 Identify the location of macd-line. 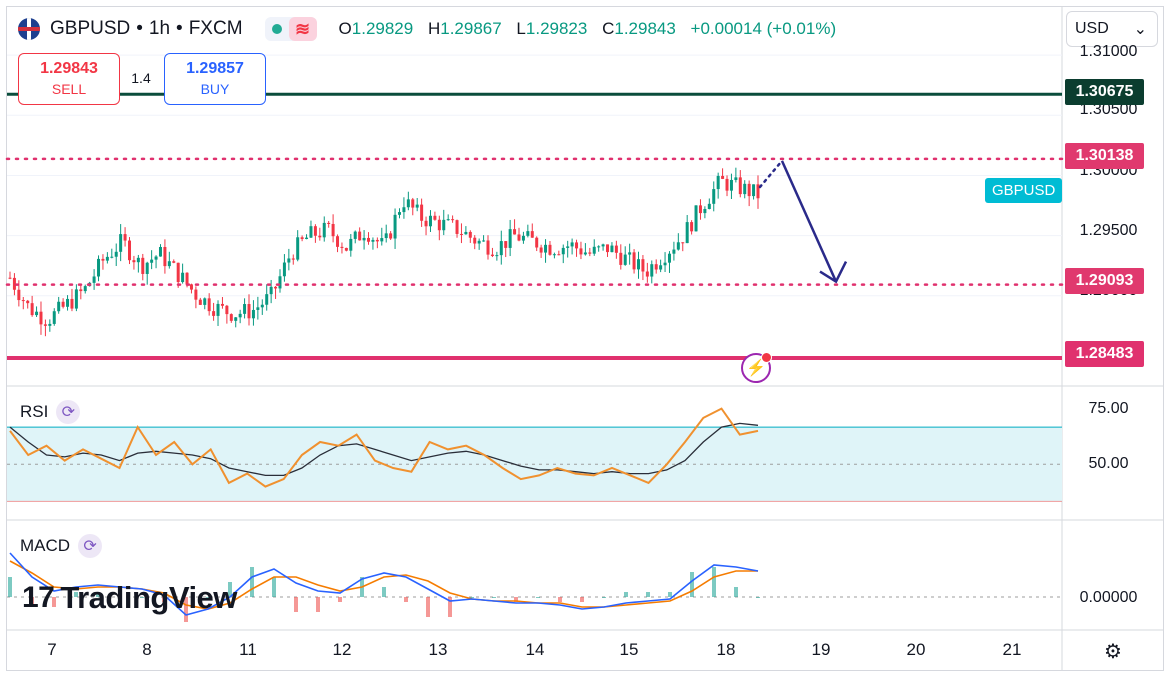
(384, 584).